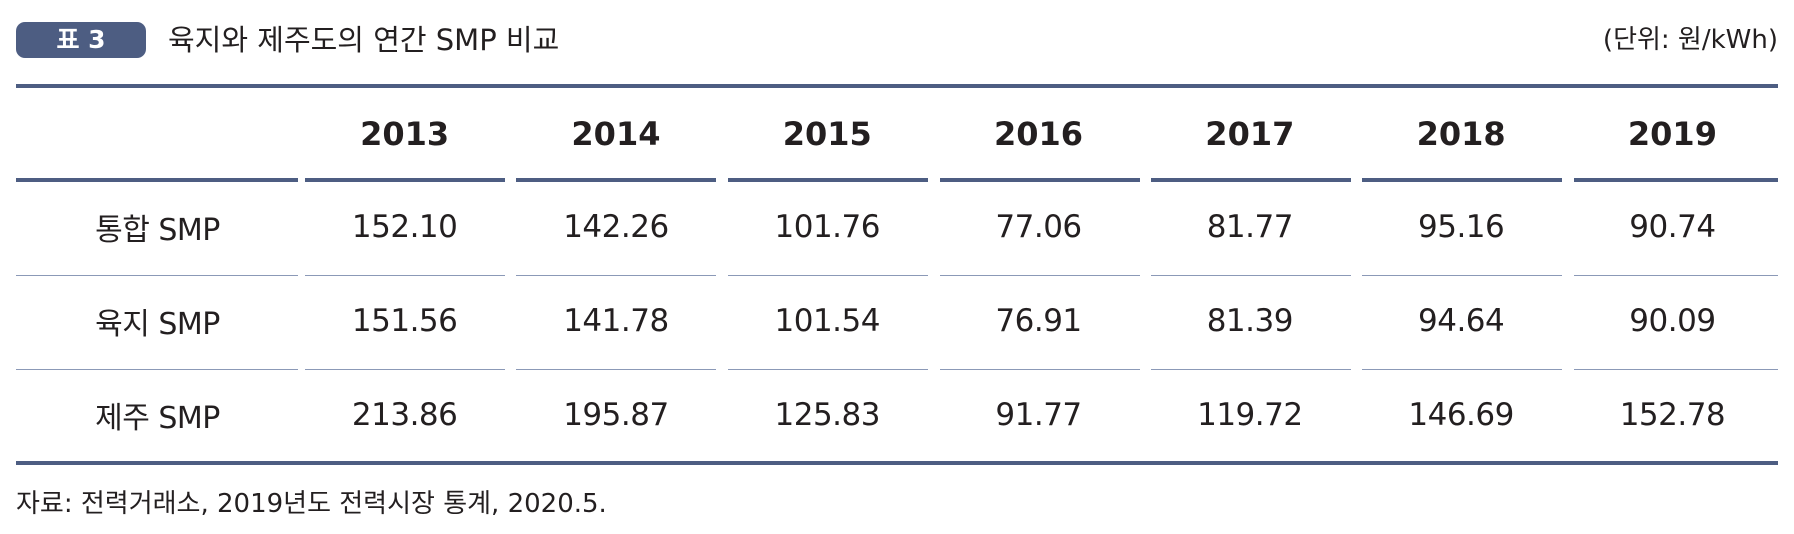  I want to click on table-cell: 77.06, so click(1038, 227).